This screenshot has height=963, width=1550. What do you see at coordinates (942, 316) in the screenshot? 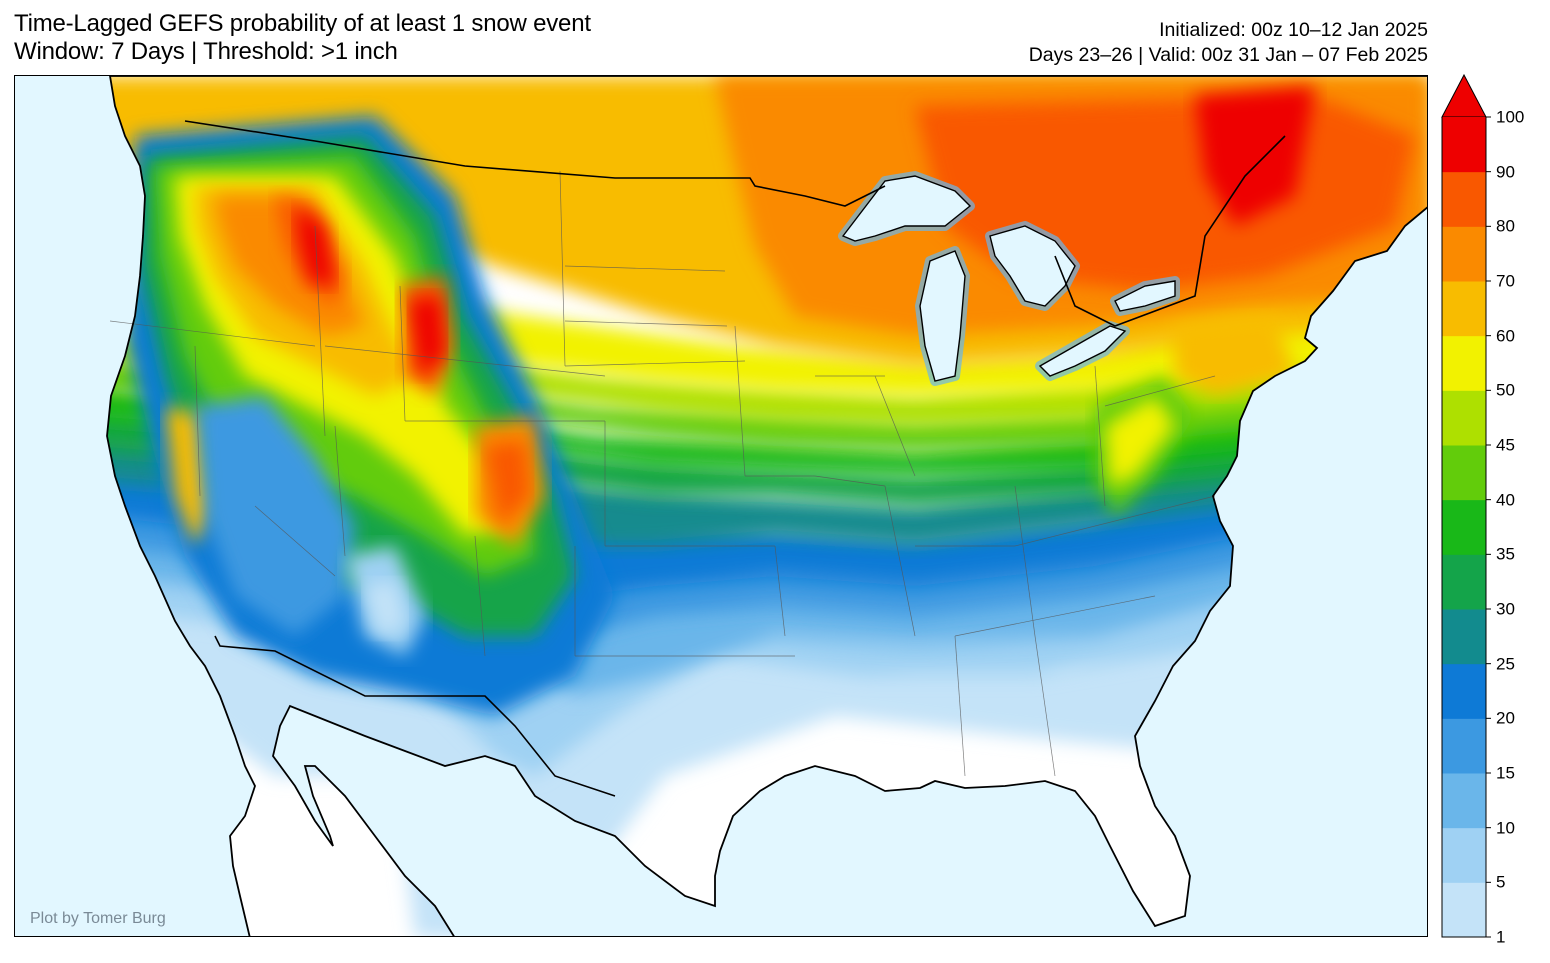
I see `lake-michigan` at bounding box center [942, 316].